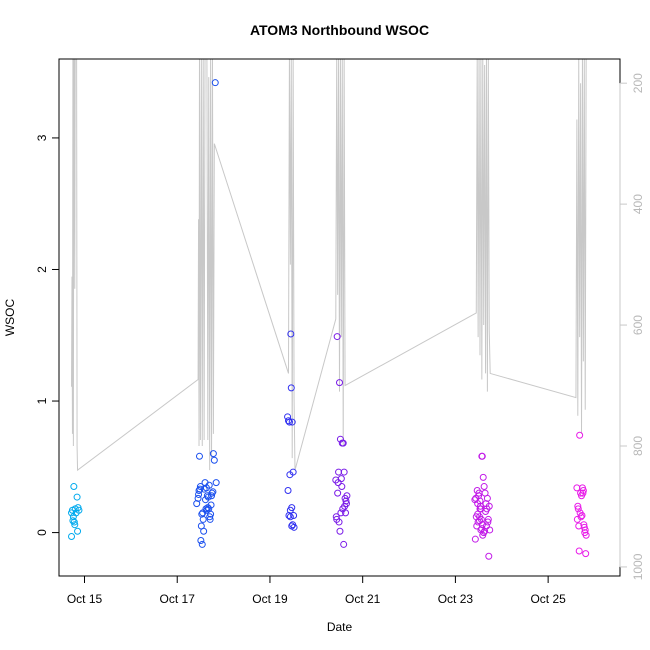  I want to click on secondary-tick-label: 600, so click(638, 325).